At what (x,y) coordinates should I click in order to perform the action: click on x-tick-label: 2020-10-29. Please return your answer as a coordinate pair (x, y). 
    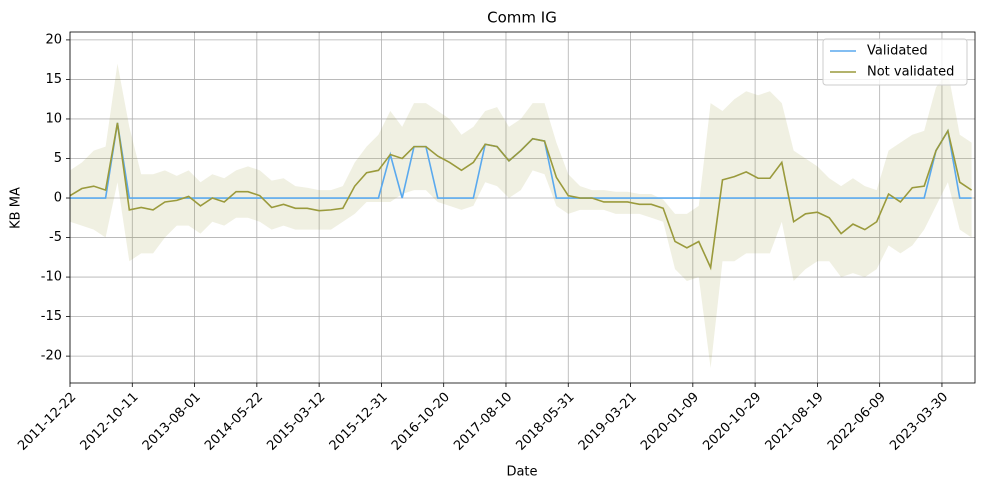
    Looking at the image, I should click on (732, 422).